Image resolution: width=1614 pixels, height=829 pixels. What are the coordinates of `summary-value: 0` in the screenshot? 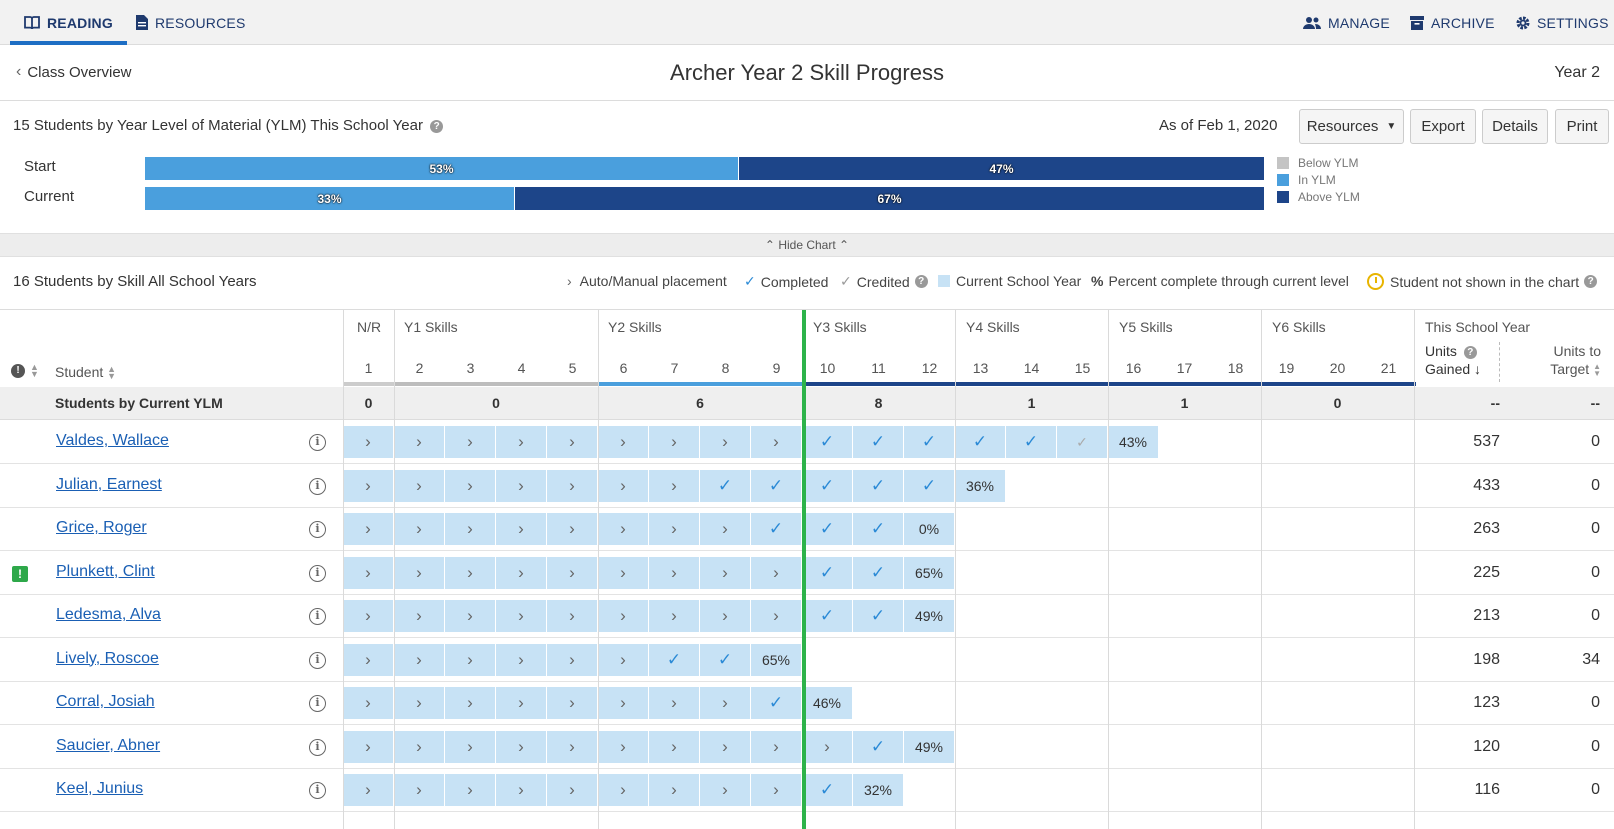 It's located at (368, 403).